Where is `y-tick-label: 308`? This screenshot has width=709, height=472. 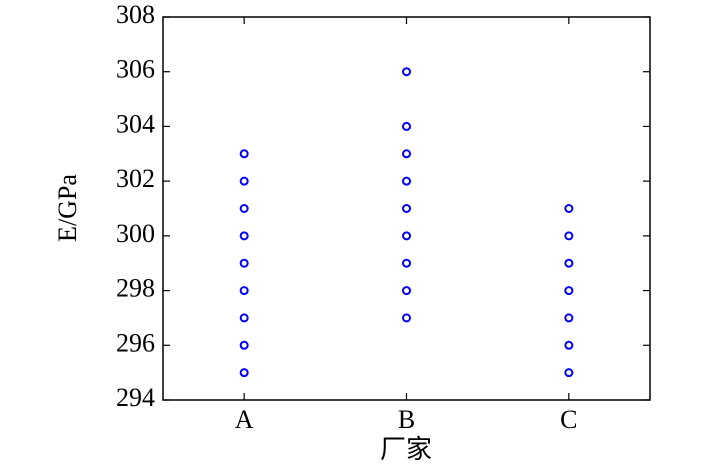
y-tick-label: 308 is located at coordinates (135, 14).